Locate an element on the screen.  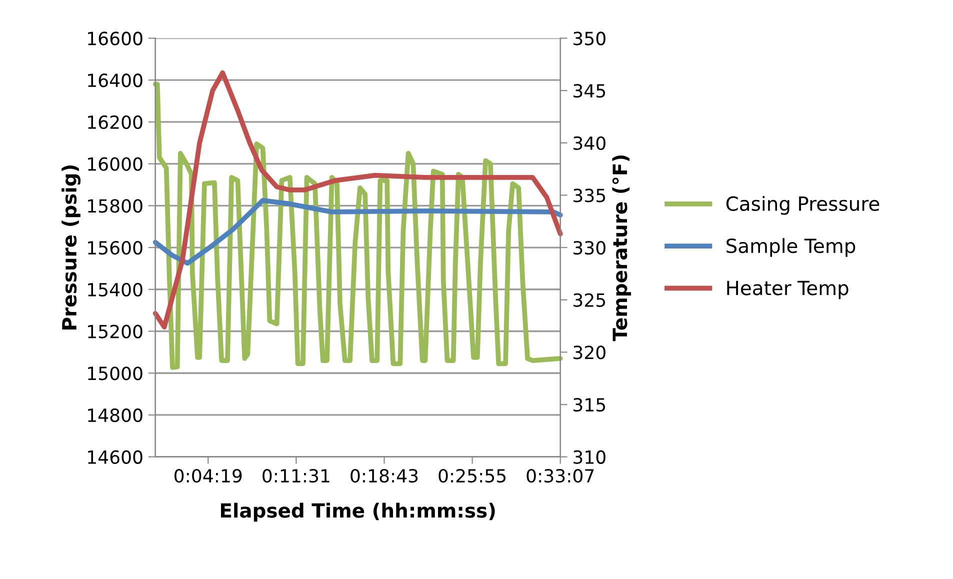
y-tick-label: 16000 is located at coordinates (115, 164).